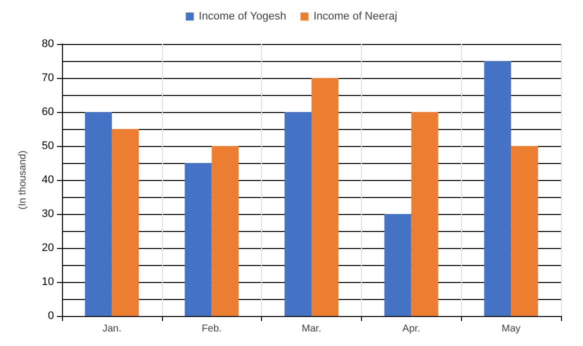 The height and width of the screenshot is (346, 583). What do you see at coordinates (48, 282) in the screenshot?
I see `y-tick-label: 10` at bounding box center [48, 282].